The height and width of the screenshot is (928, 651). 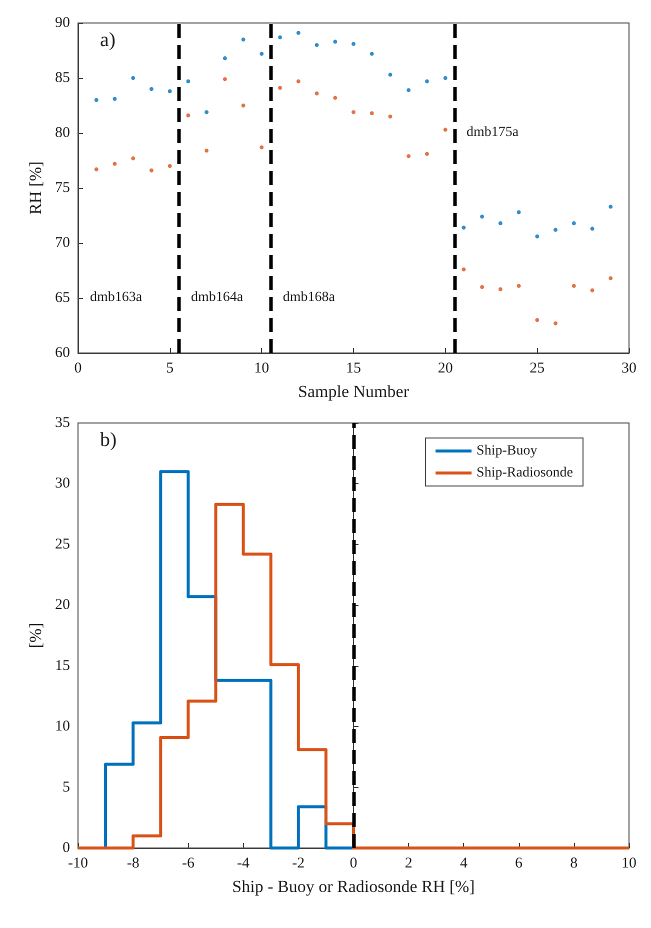 What do you see at coordinates (62, 353) in the screenshot?
I see `y-tick-label: 60` at bounding box center [62, 353].